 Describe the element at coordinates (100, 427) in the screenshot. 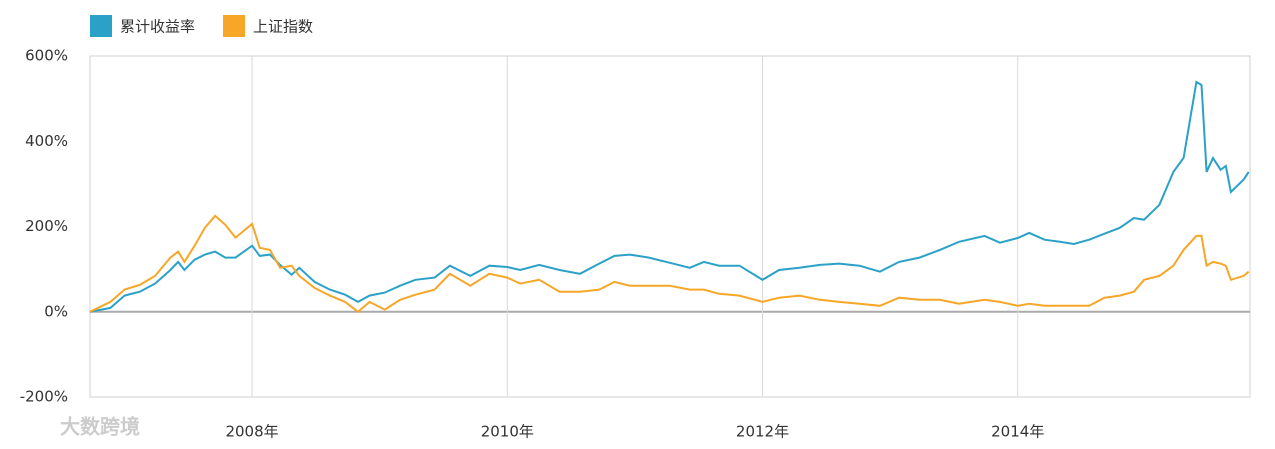

I see `watermark: 大数跨境` at that location.